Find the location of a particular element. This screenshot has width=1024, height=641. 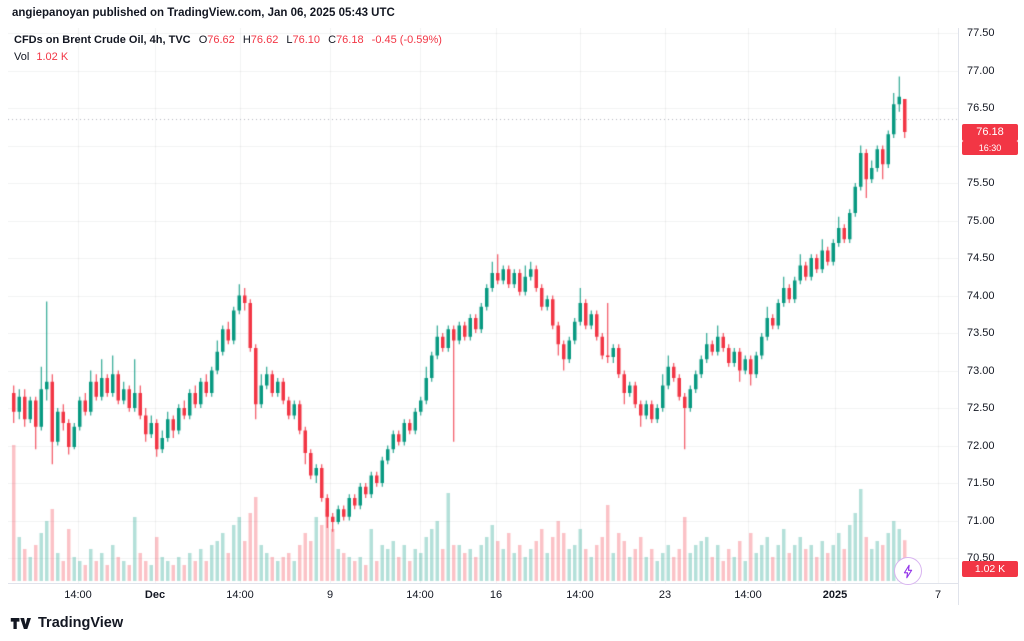

low-label: L is located at coordinates (289, 40).